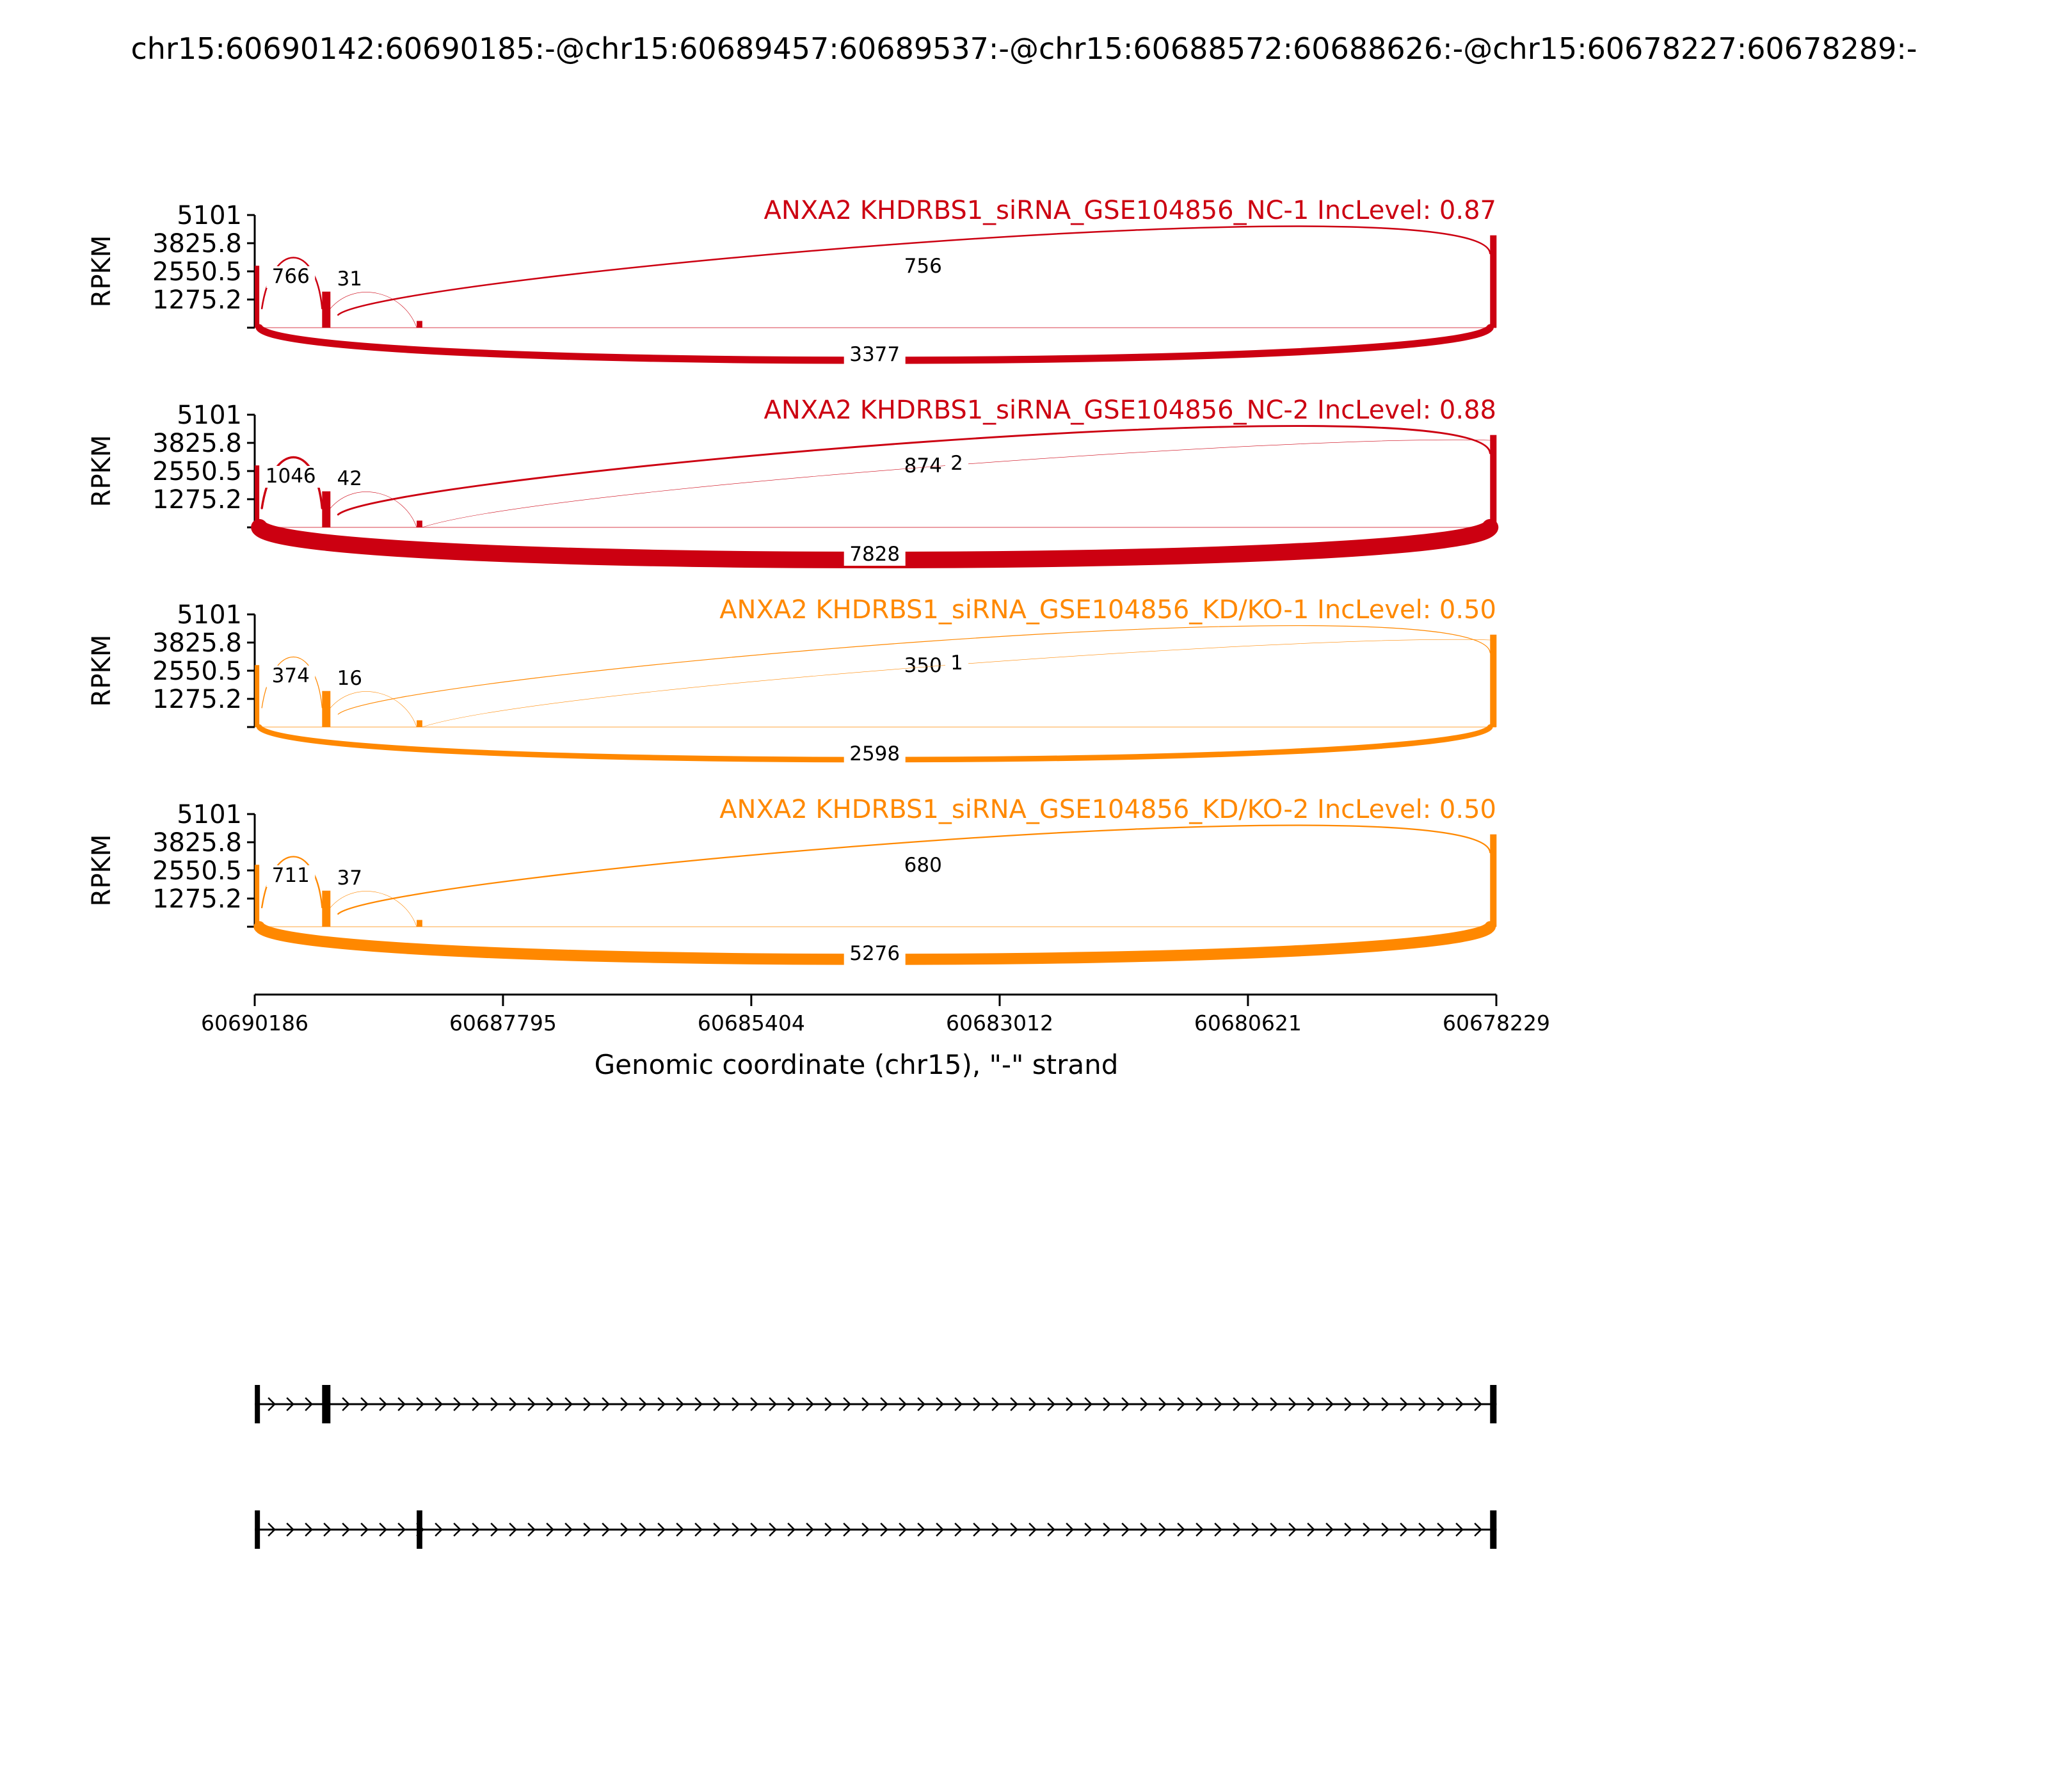  I want to click on junction-label: 374, so click(291, 675).